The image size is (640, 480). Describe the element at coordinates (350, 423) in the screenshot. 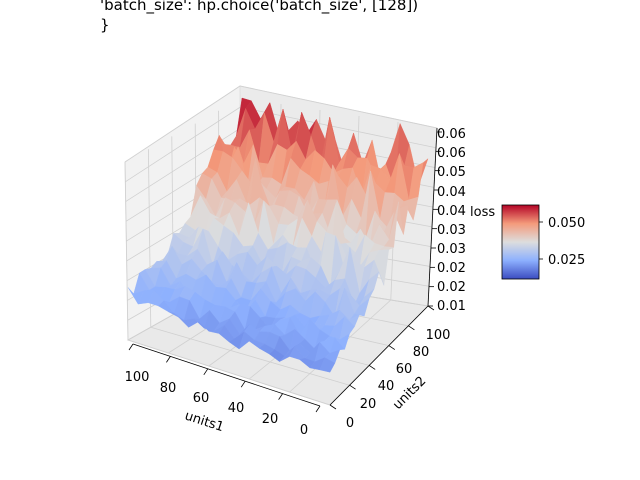

I see `units2-tick-label: 0` at that location.